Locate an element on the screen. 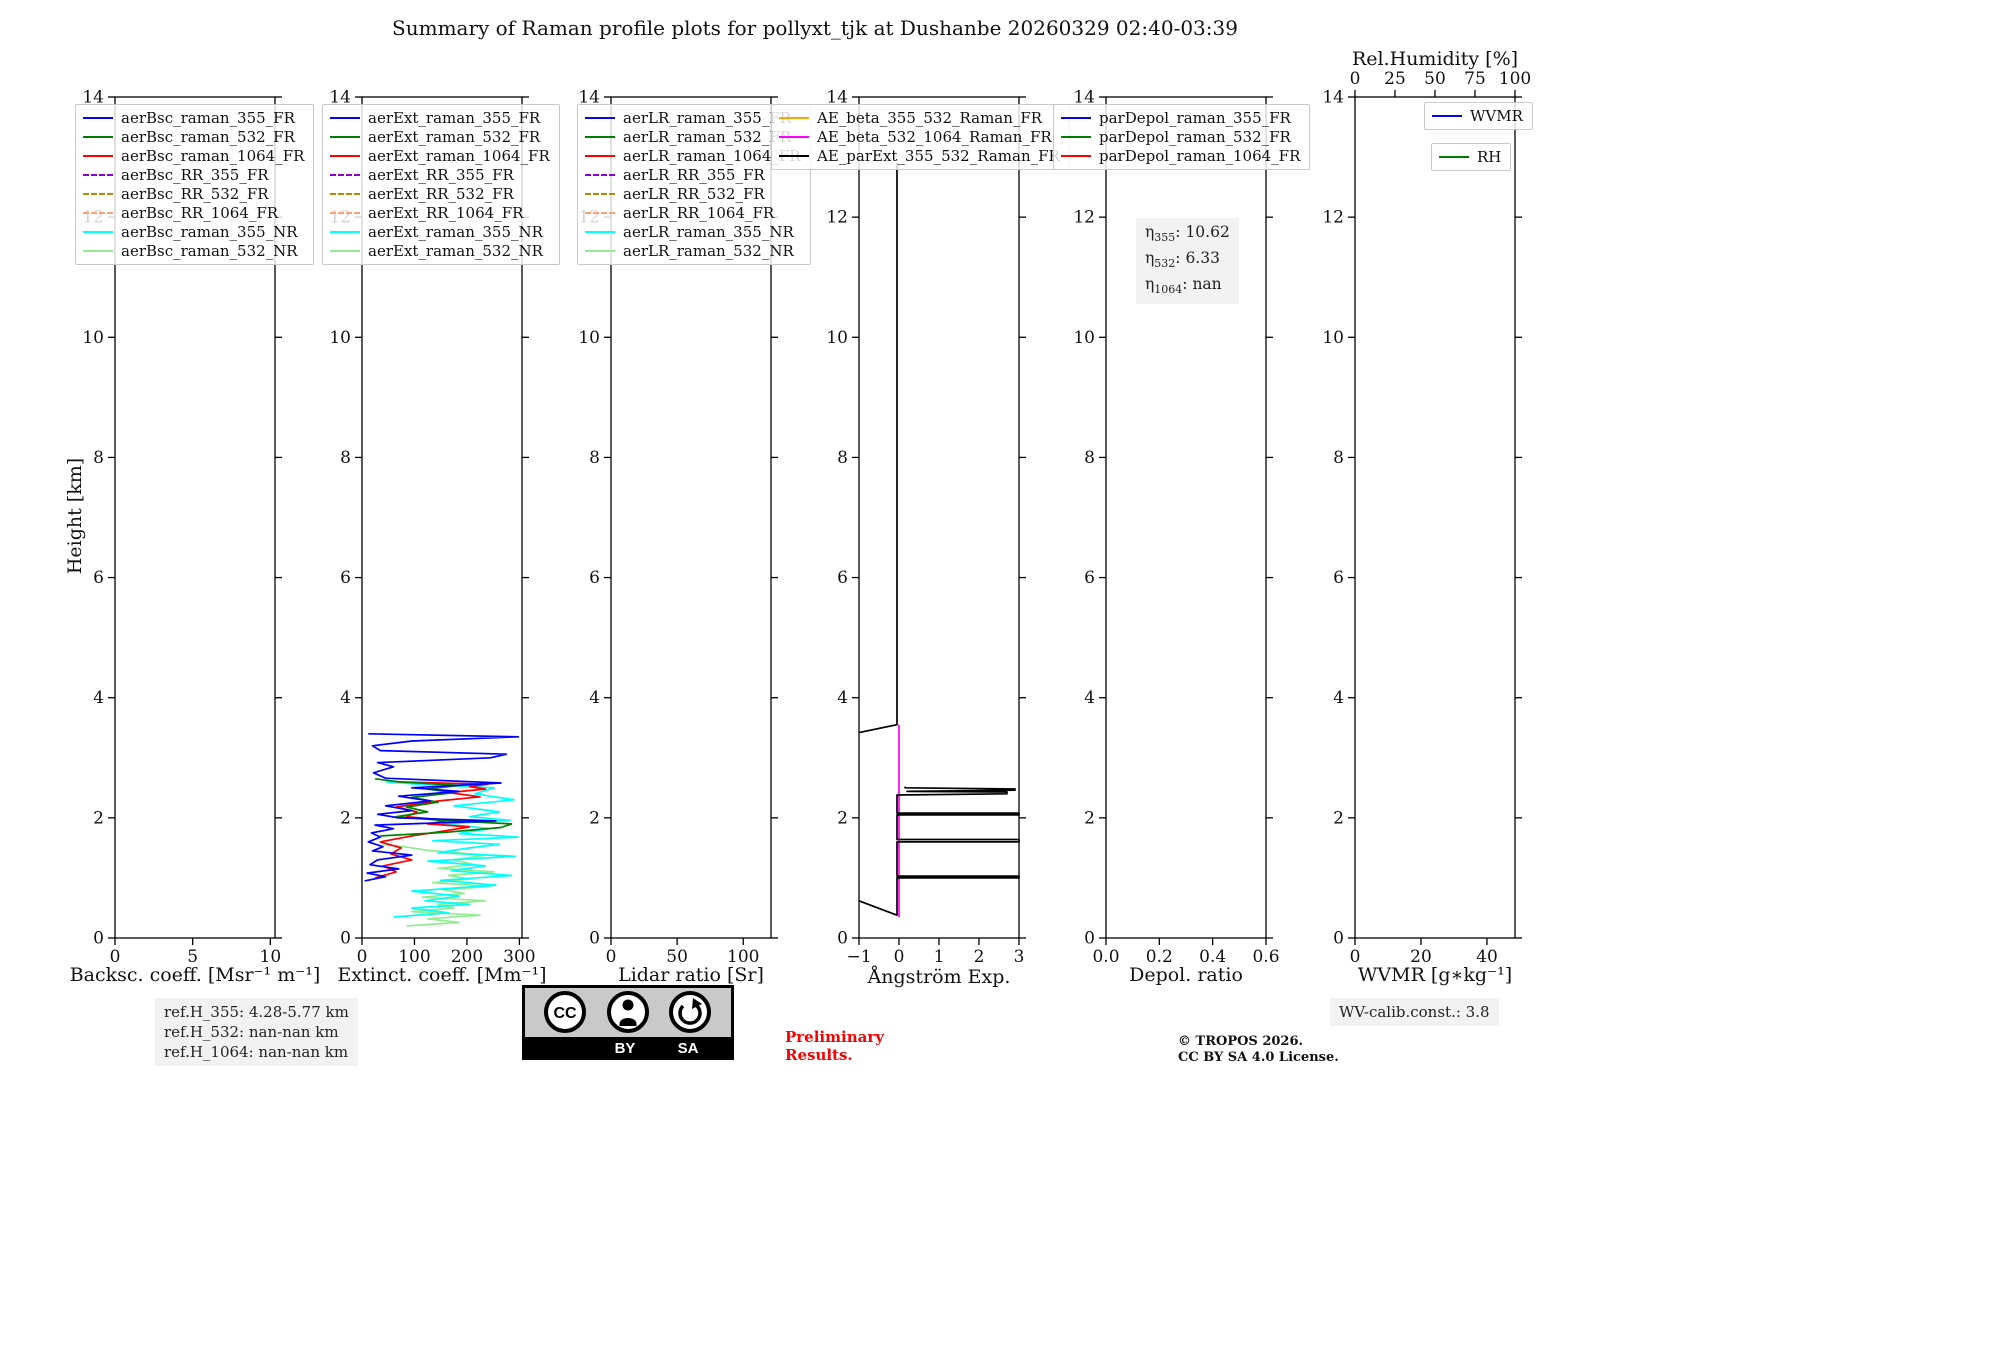  legend-label: aerBsc_RR_355_FR is located at coordinates (195, 175).